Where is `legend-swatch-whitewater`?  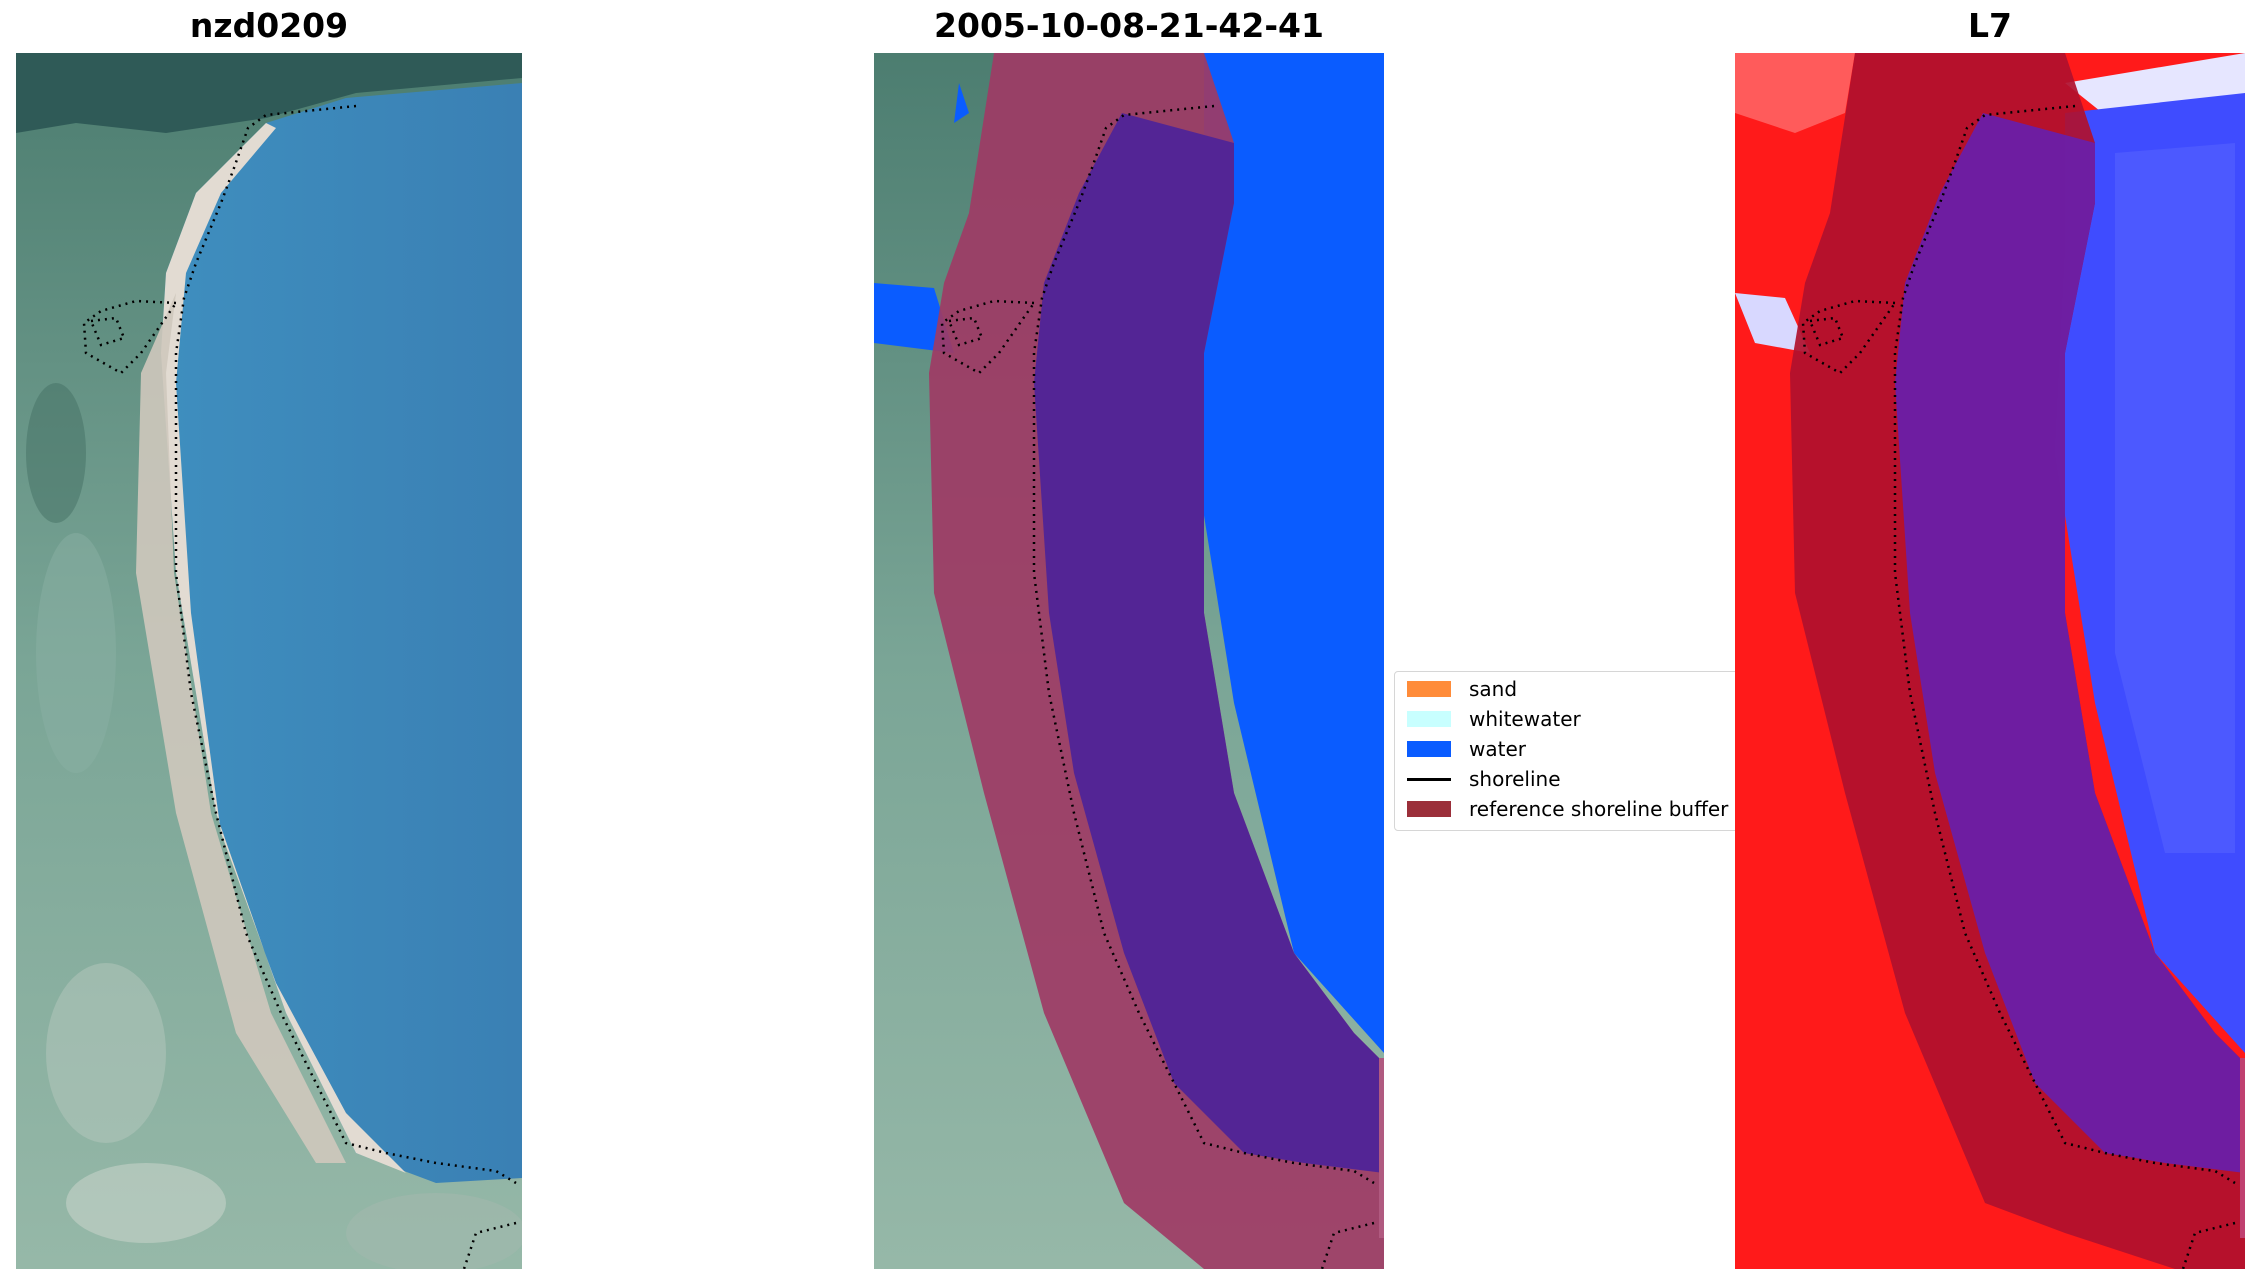 legend-swatch-whitewater is located at coordinates (1429, 719).